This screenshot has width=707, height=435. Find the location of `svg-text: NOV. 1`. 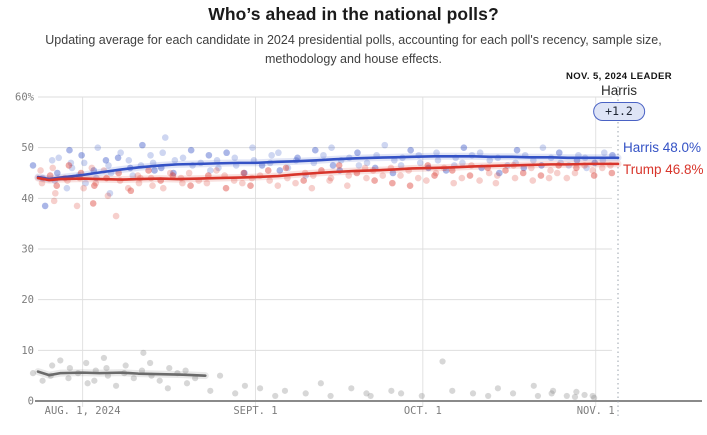

svg-text: NOV. 1 is located at coordinates (596, 411).